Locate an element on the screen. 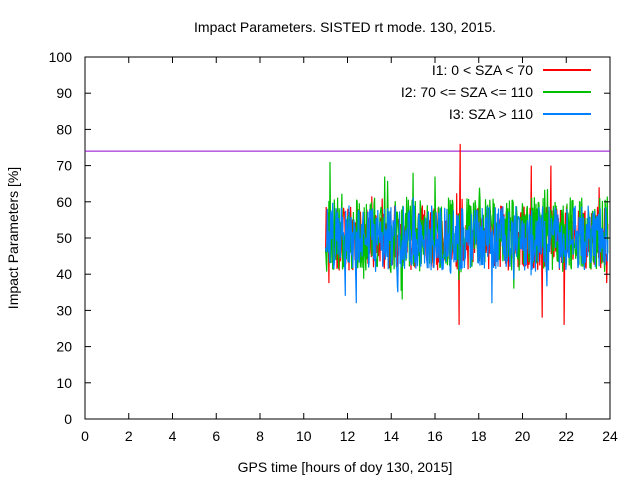 This screenshot has height=480, width=640. y-tick-label: 100 is located at coordinates (61, 57).